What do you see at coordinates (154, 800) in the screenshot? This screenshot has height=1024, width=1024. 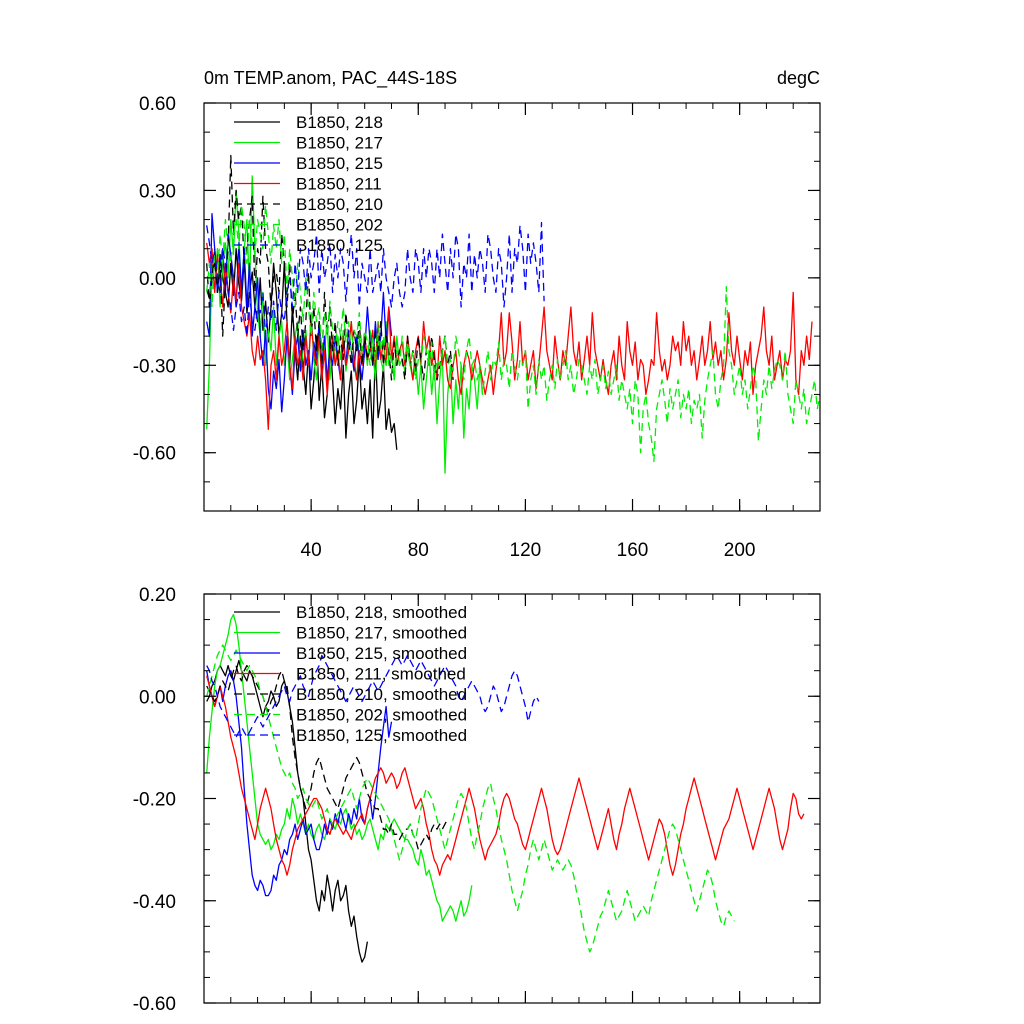 I see `y-tick-label: -0.20` at bounding box center [154, 800].